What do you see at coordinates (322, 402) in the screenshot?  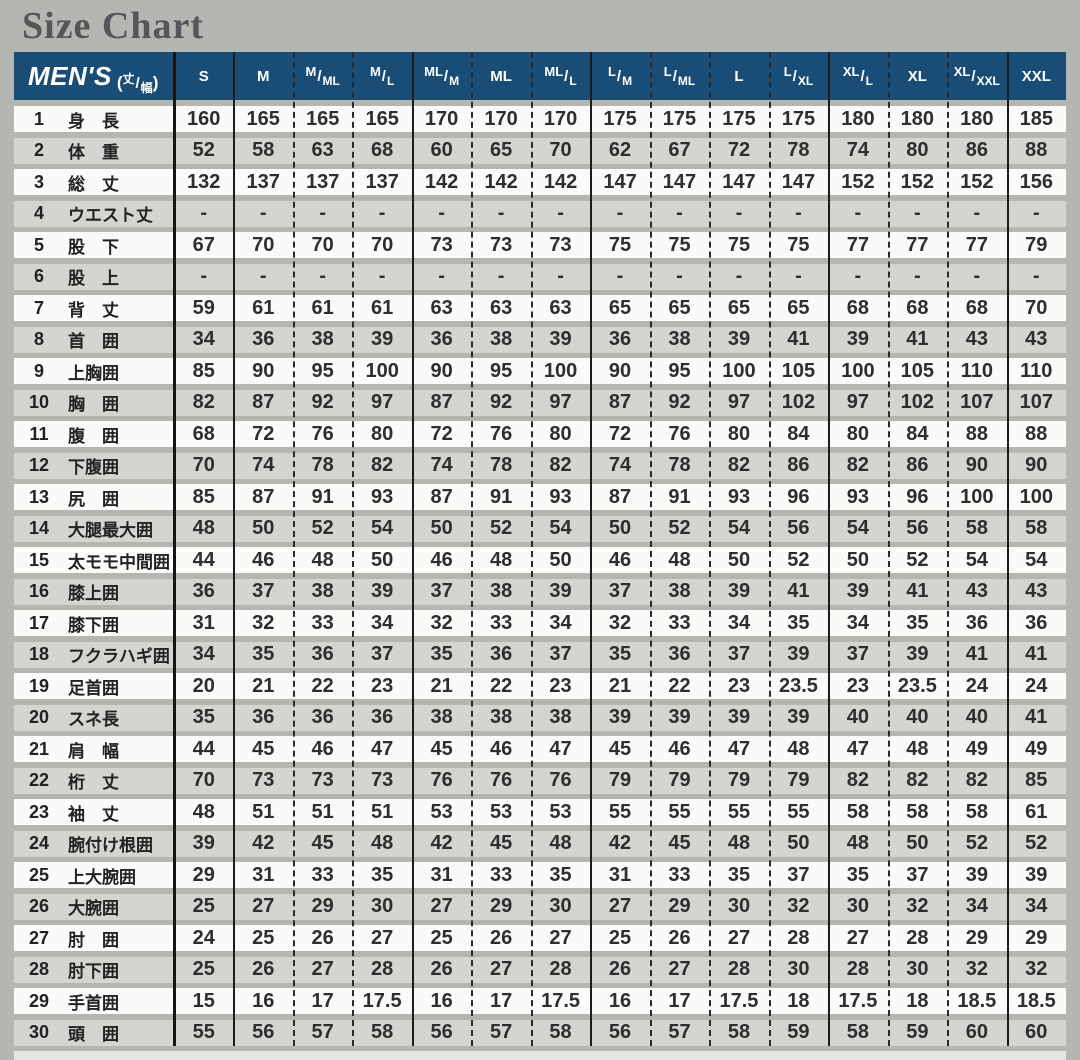 I see `size-value-cell: 92` at bounding box center [322, 402].